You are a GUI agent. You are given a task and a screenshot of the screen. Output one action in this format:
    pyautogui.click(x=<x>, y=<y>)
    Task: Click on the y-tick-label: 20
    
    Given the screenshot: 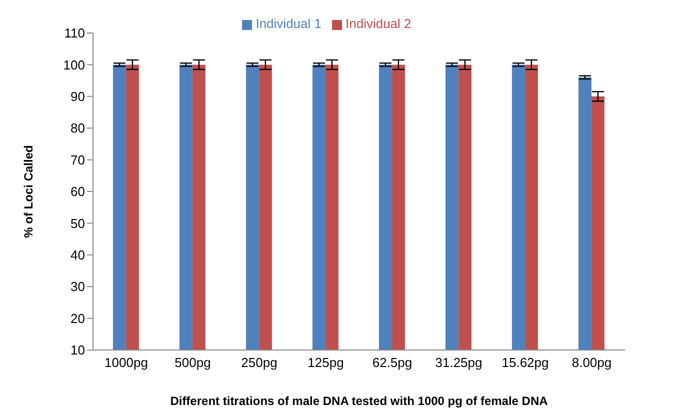 What is the action you would take?
    pyautogui.click(x=77, y=318)
    